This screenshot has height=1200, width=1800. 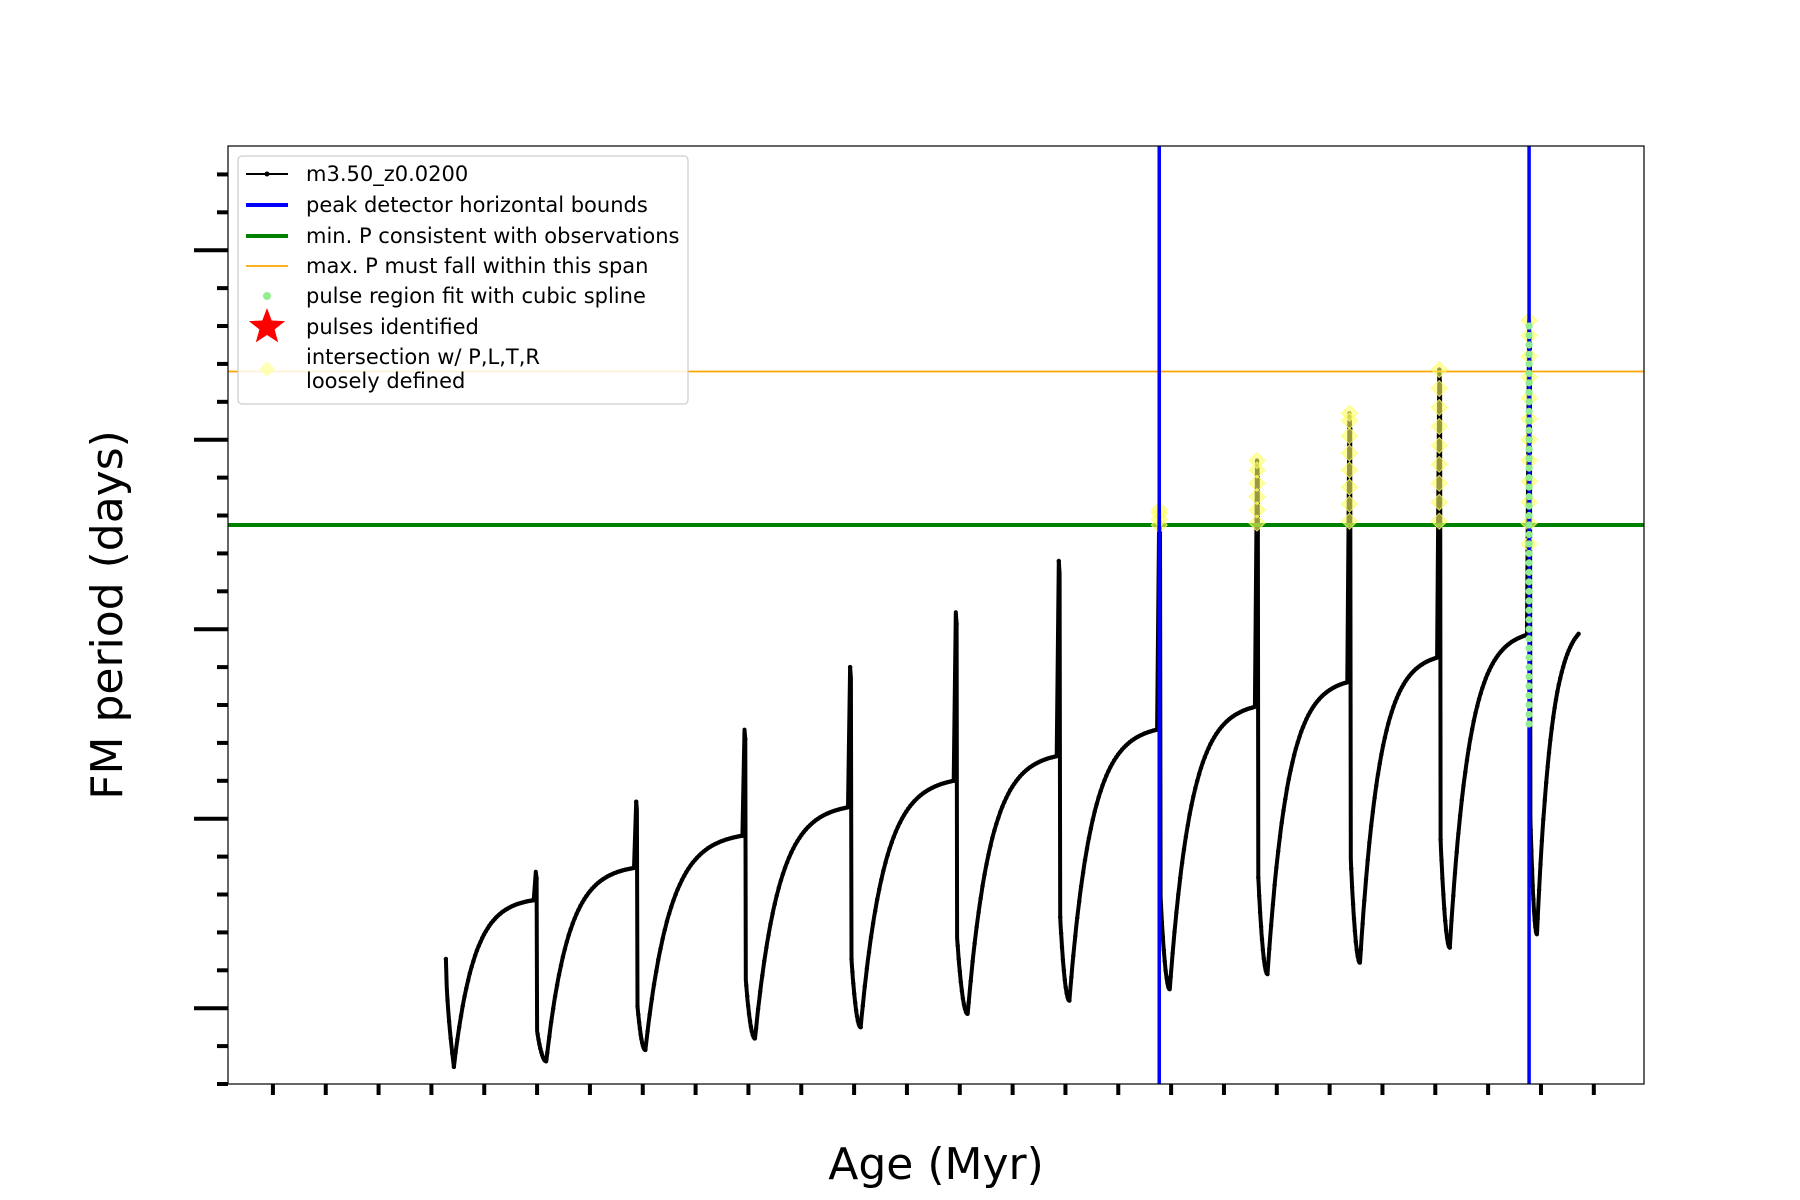 What do you see at coordinates (463, 280) in the screenshot?
I see `legend-box` at bounding box center [463, 280].